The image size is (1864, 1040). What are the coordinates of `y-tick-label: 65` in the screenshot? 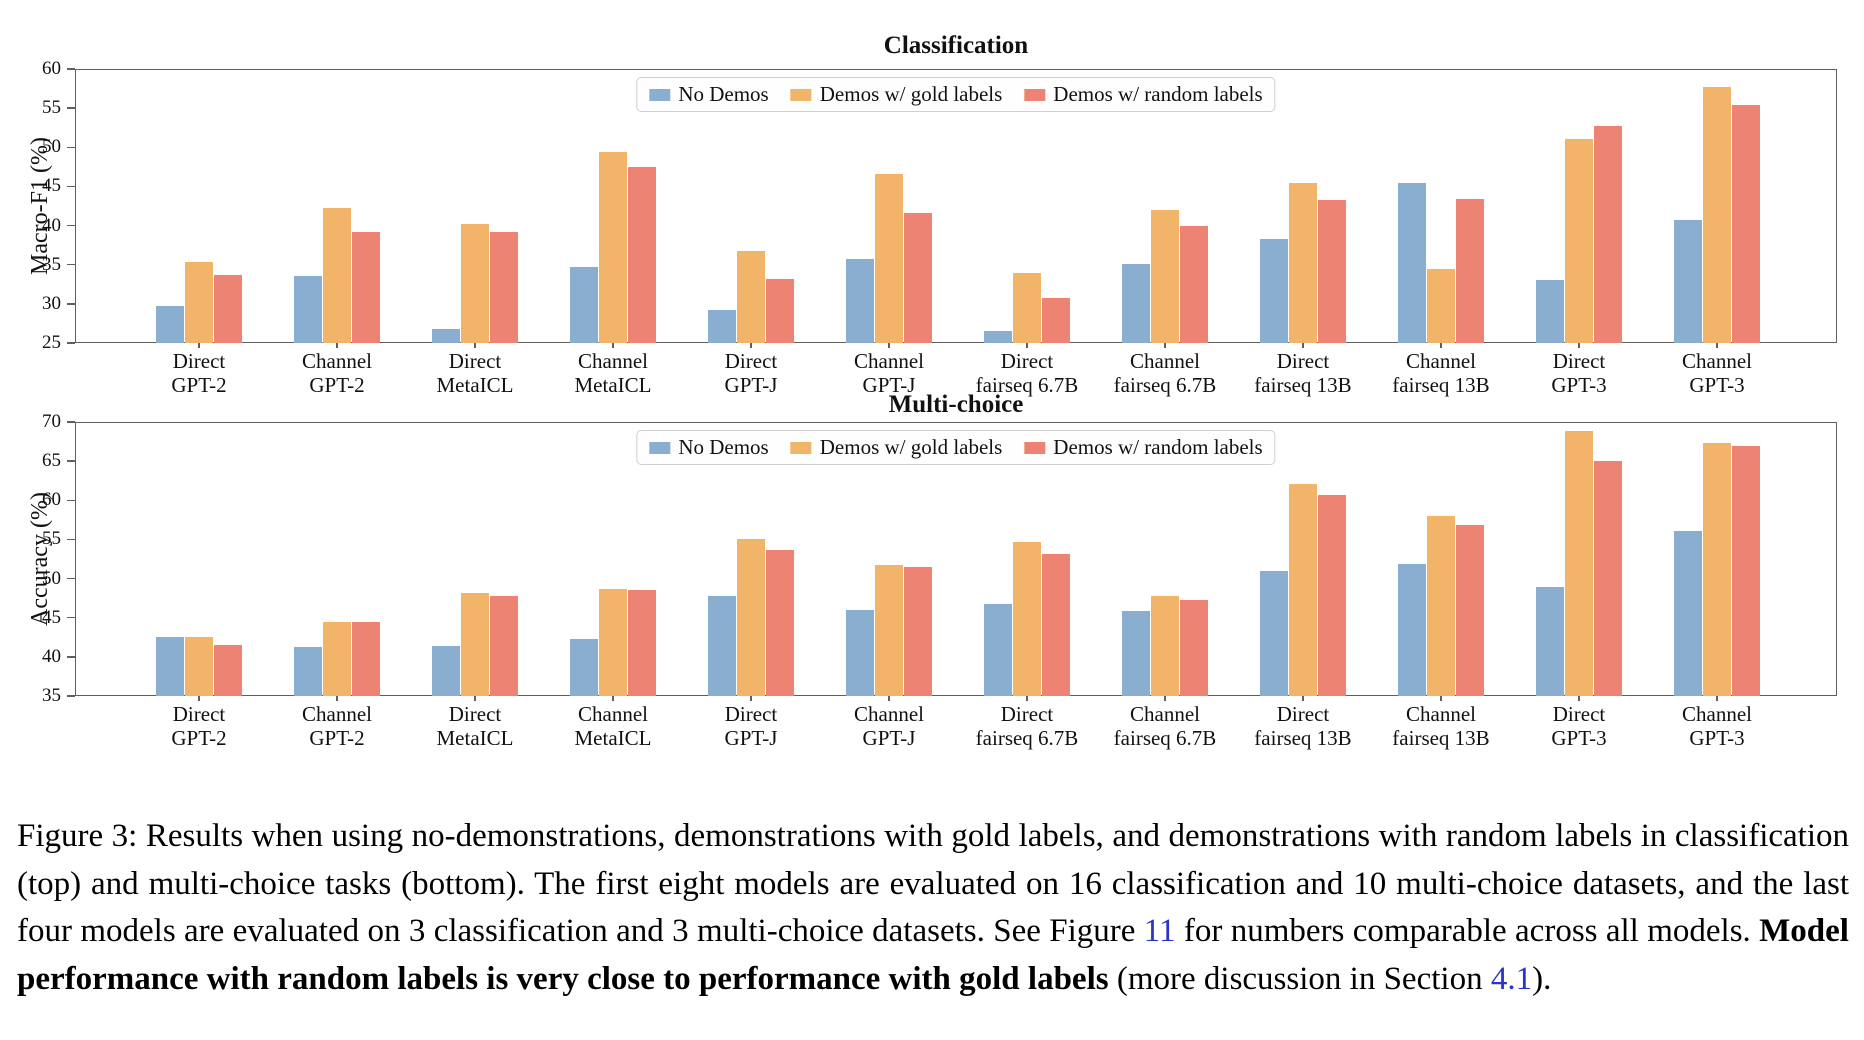 It's located at (51, 461).